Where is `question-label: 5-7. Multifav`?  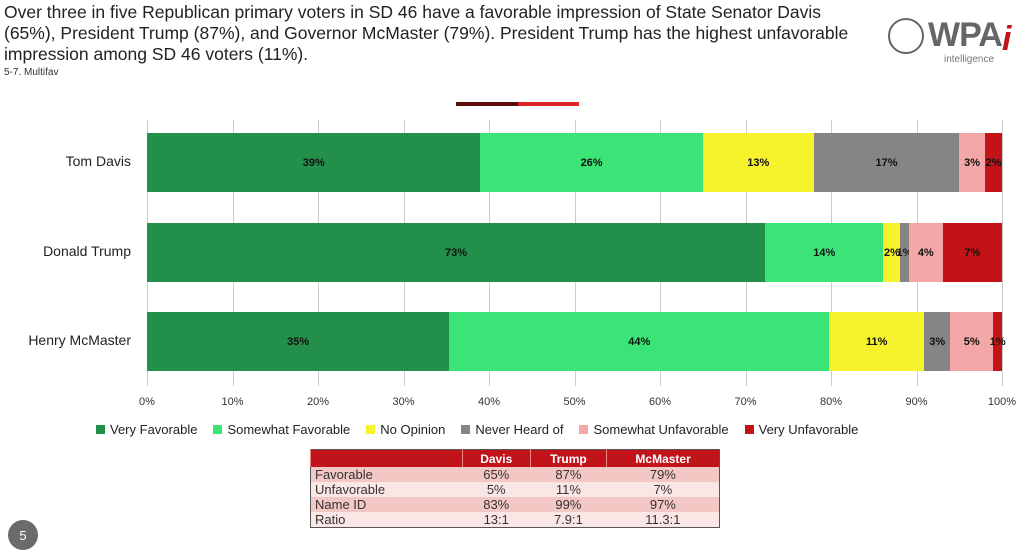 question-label: 5-7. Multifav is located at coordinates (31, 72).